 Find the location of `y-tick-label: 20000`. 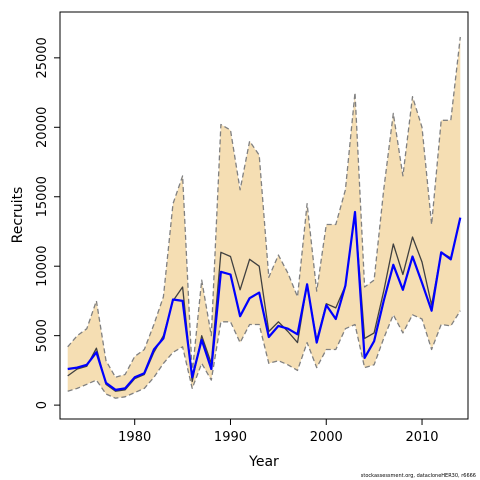

y-tick-label: 20000 is located at coordinates (42, 127).